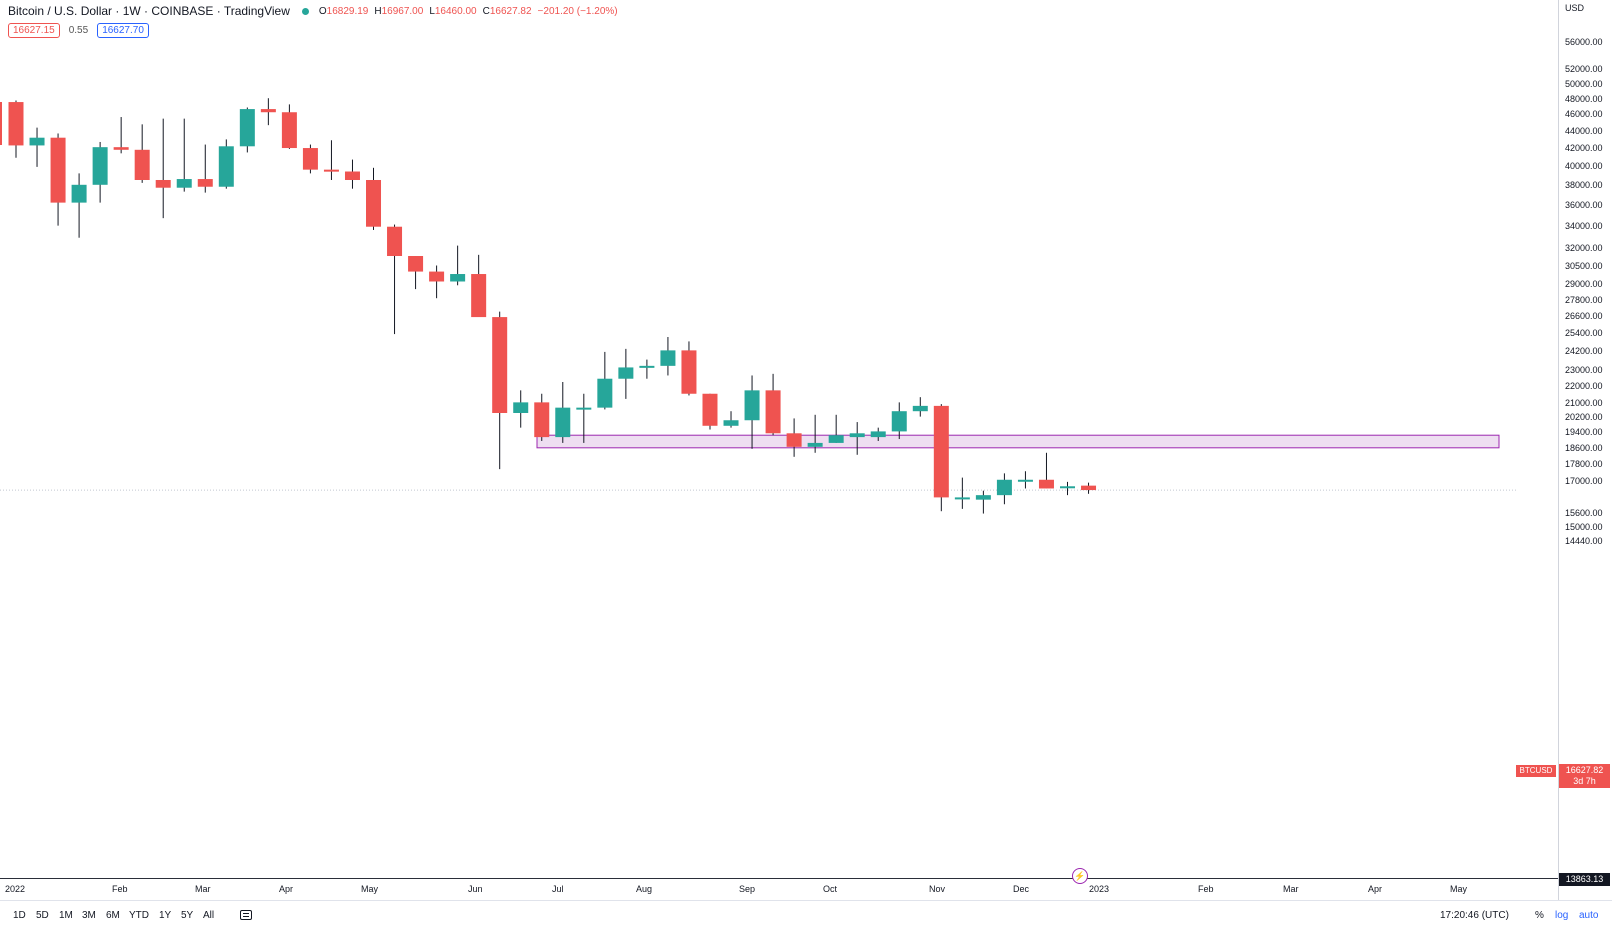 The image size is (1612, 938). Describe the element at coordinates (507, 11) in the screenshot. I see `ohlc-close: C16627.82` at that location.